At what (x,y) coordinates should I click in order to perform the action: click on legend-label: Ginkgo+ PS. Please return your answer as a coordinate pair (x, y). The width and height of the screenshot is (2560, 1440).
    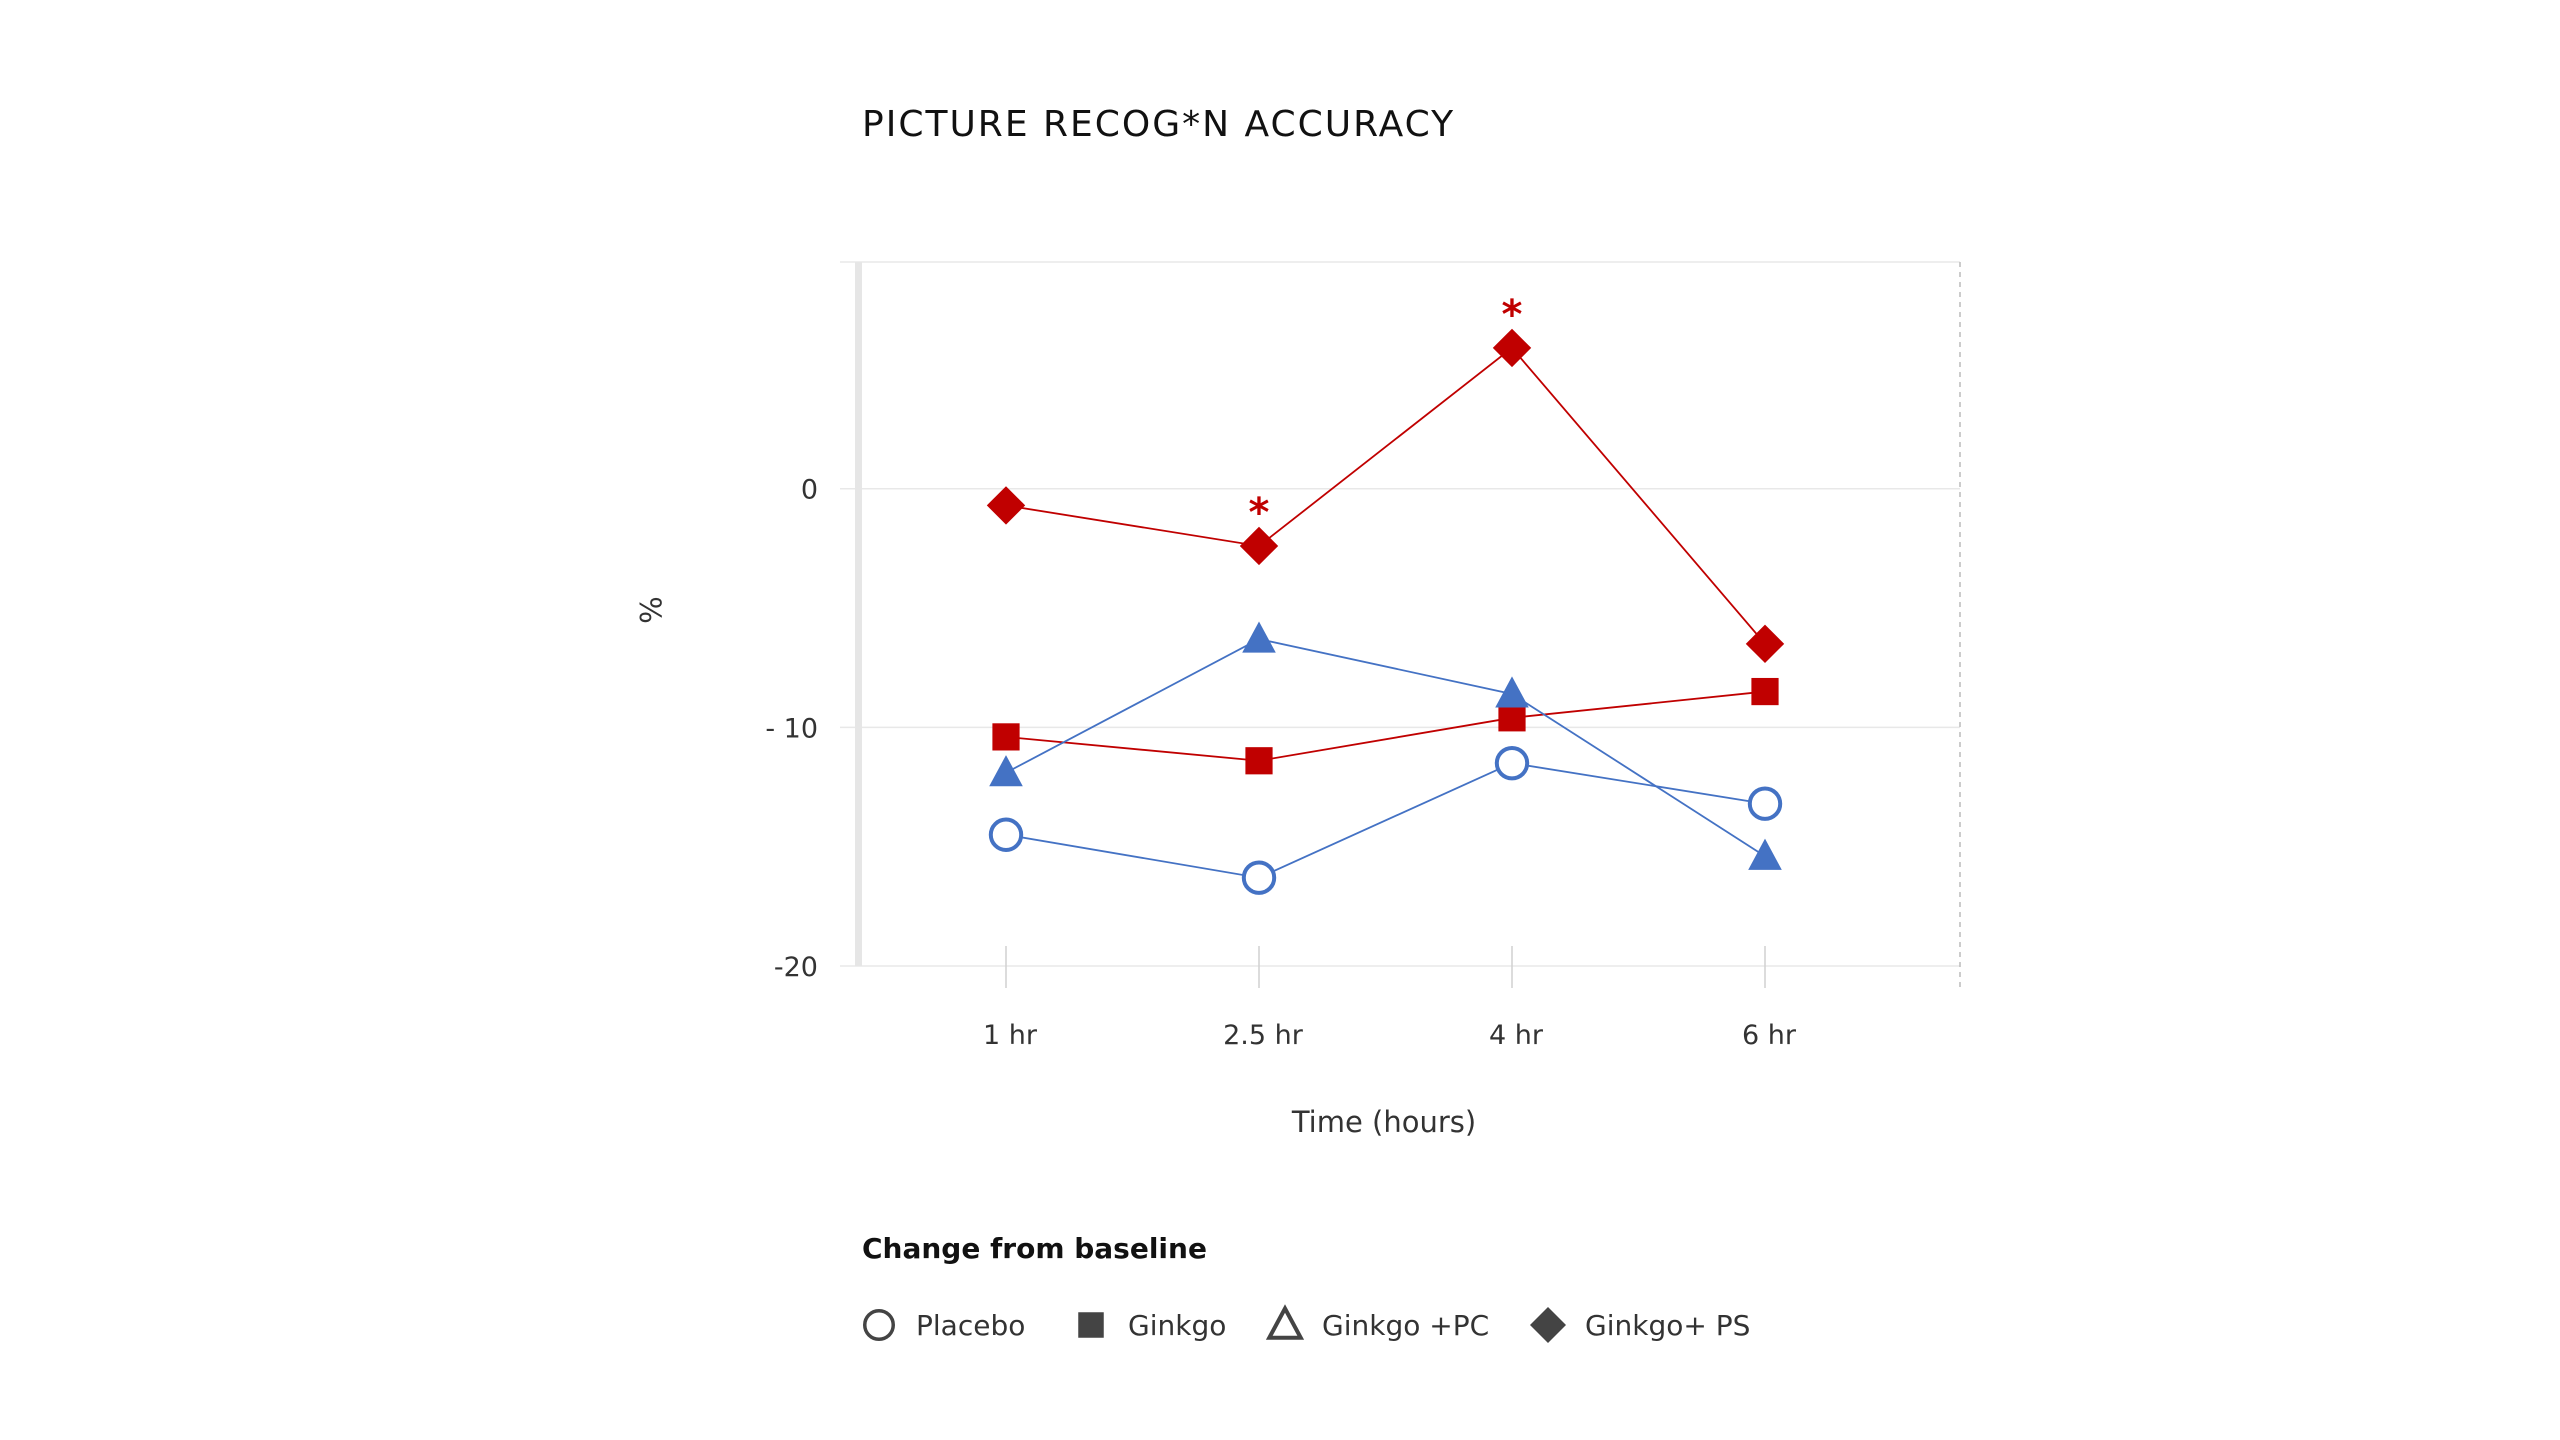
    Looking at the image, I should click on (1667, 1325).